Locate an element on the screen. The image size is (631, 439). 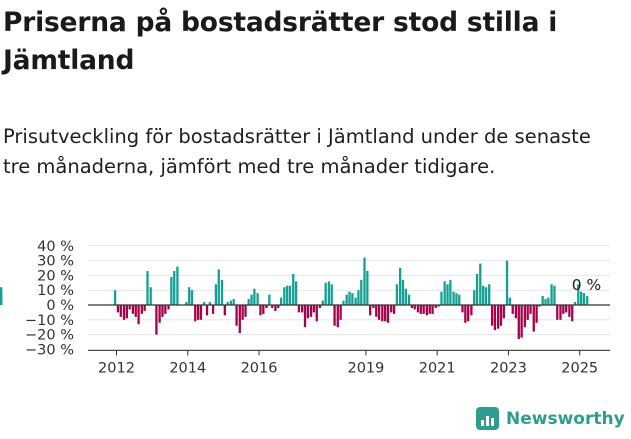
x-tick-label: 2025 is located at coordinates (579, 368).